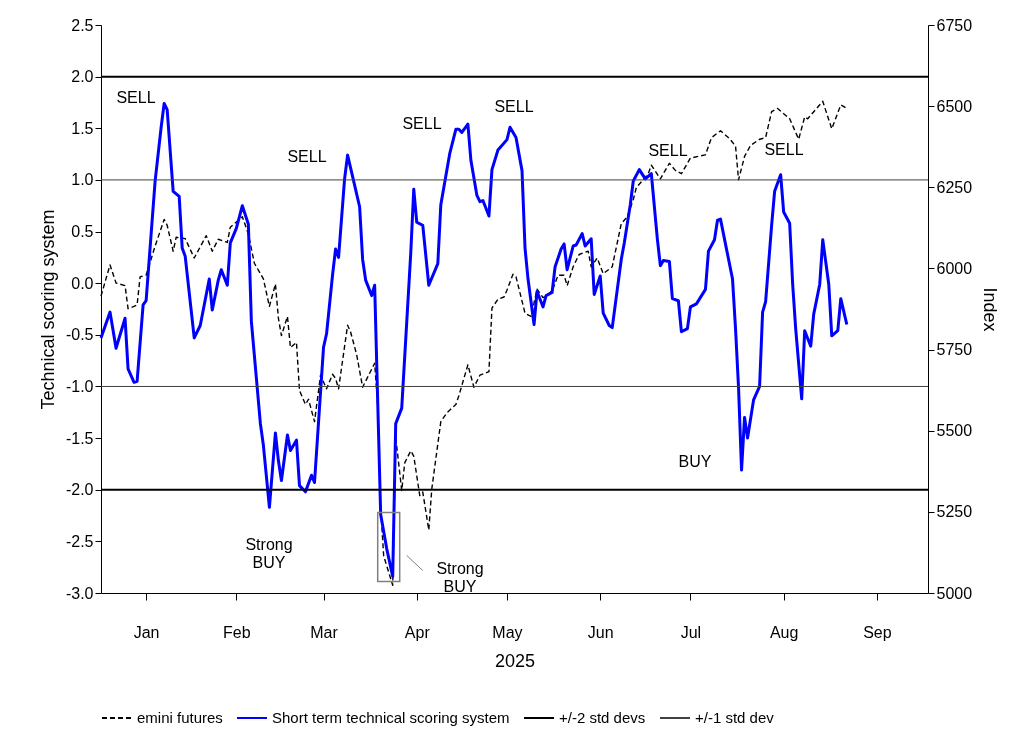  I want to click on annotation: BUY, so click(695, 461).